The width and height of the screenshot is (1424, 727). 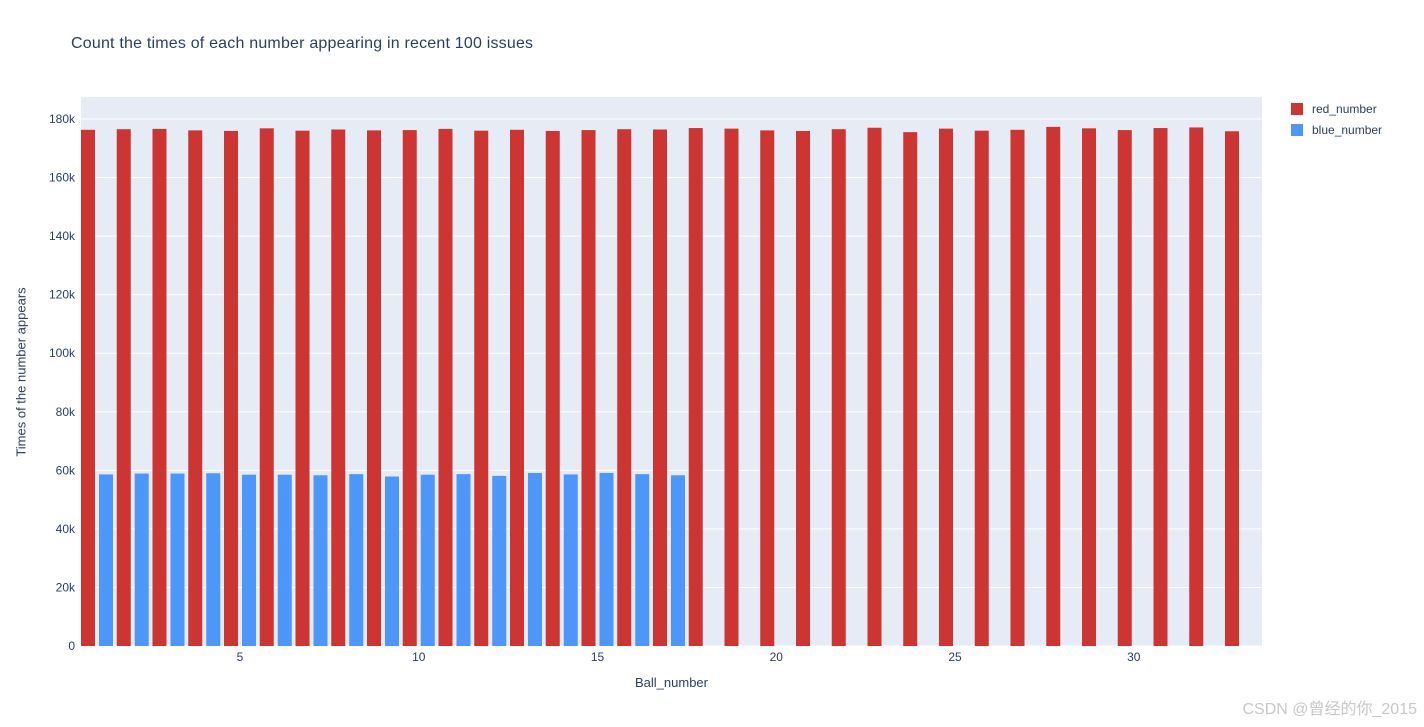 I want to click on x-tick-label: 20, so click(x=777, y=657).